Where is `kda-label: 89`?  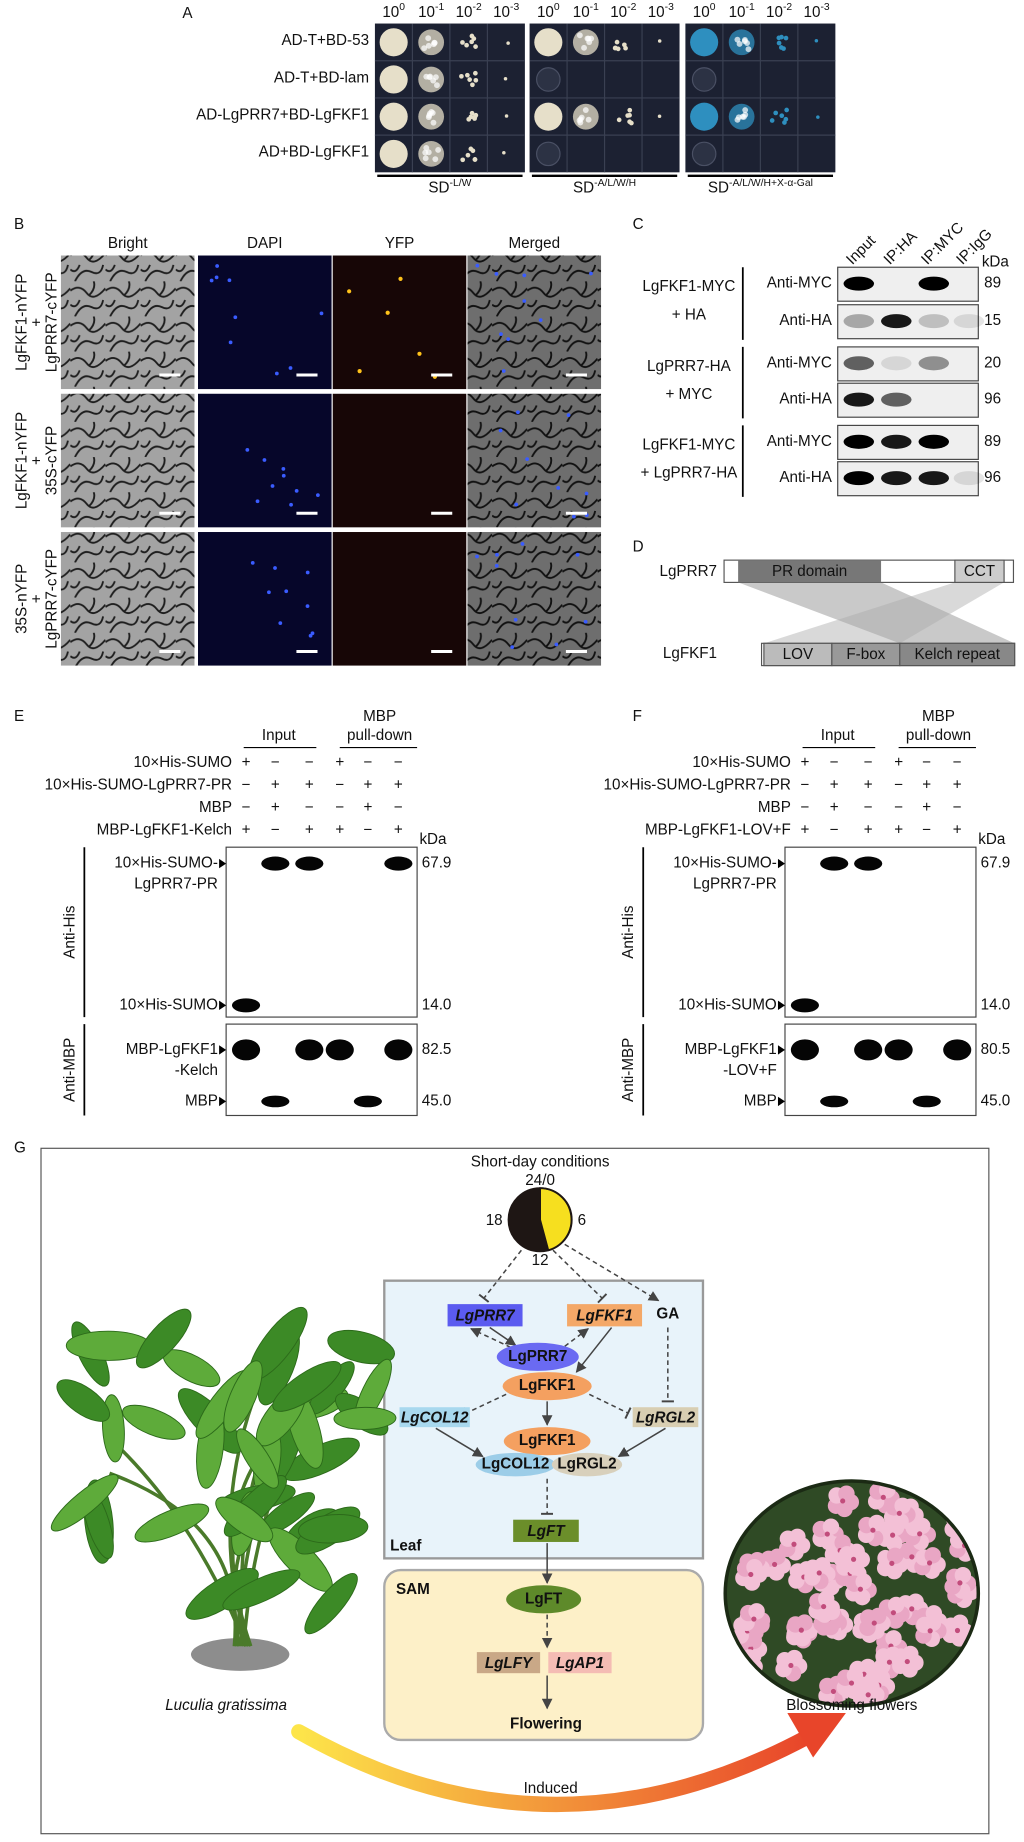
kda-label: 89 is located at coordinates (992, 441).